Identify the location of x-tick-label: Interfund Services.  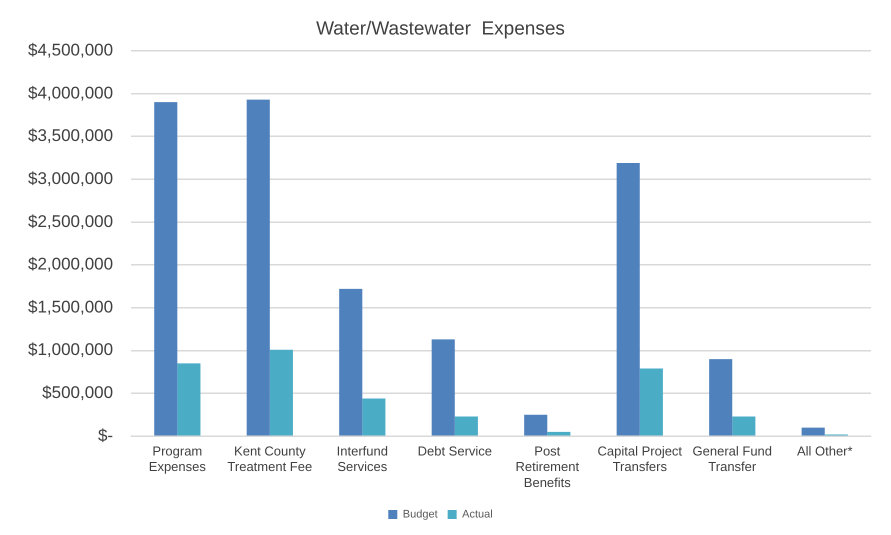
(362, 459).